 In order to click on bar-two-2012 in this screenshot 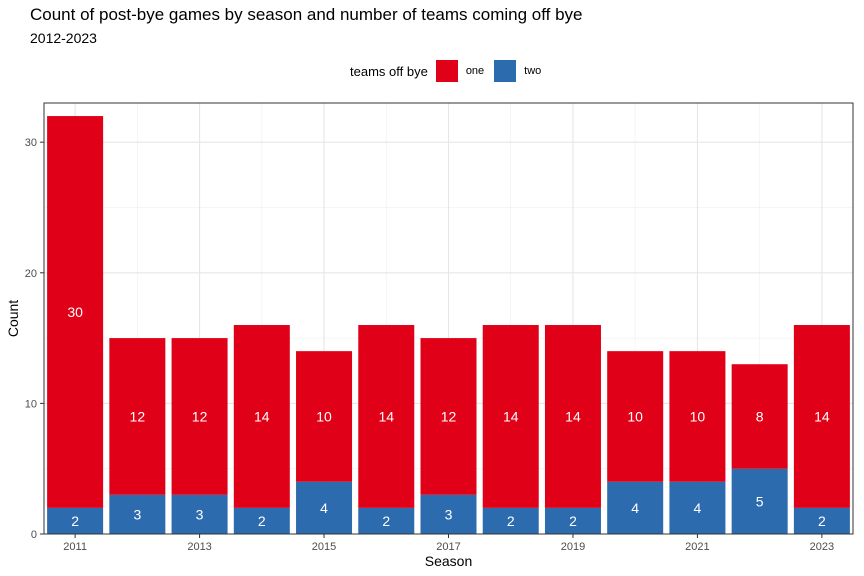, I will do `click(137, 514)`.